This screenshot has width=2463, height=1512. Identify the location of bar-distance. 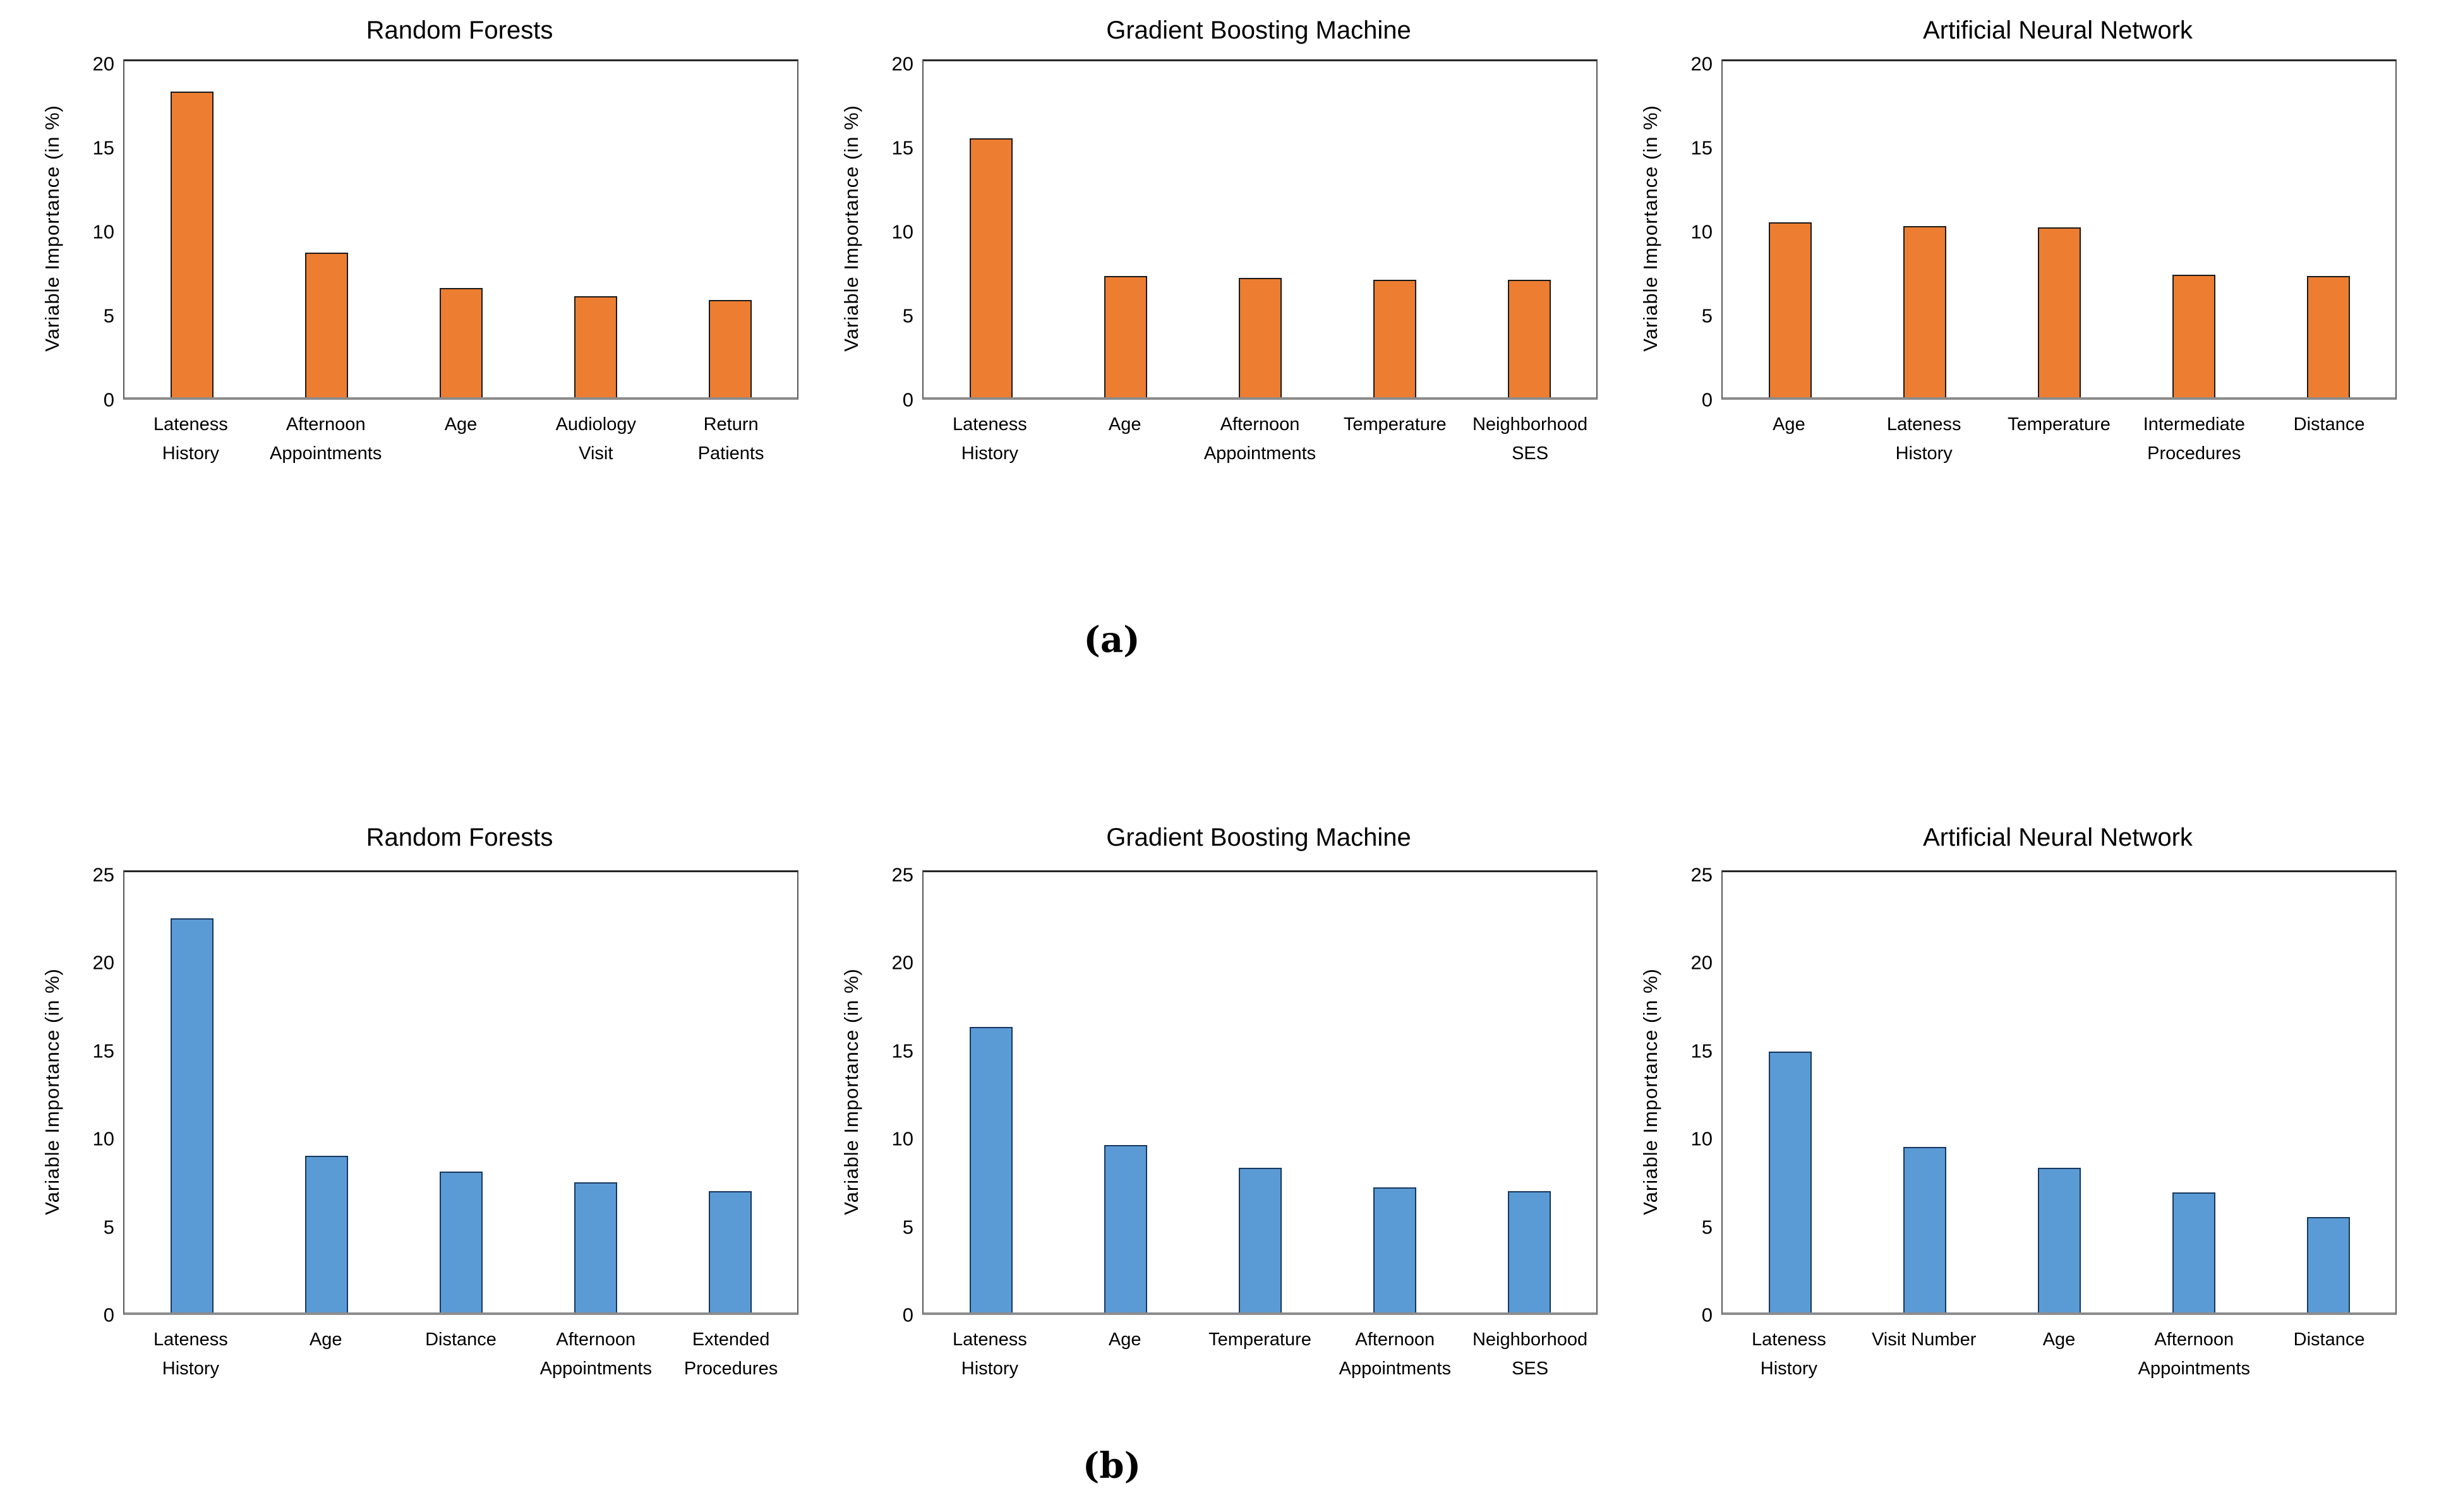
(461, 1241).